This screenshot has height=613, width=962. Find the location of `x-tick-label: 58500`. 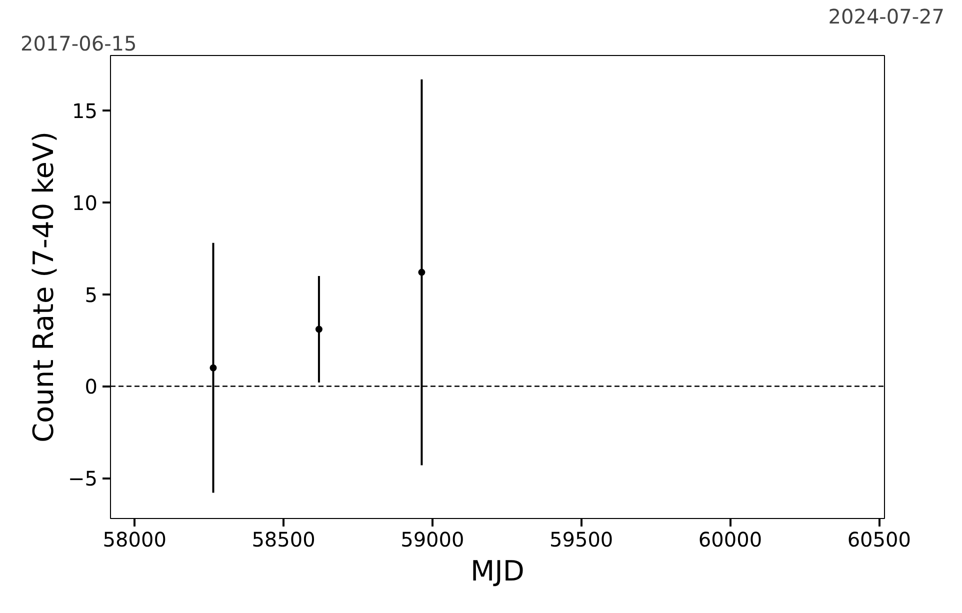

x-tick-label: 58500 is located at coordinates (284, 540).